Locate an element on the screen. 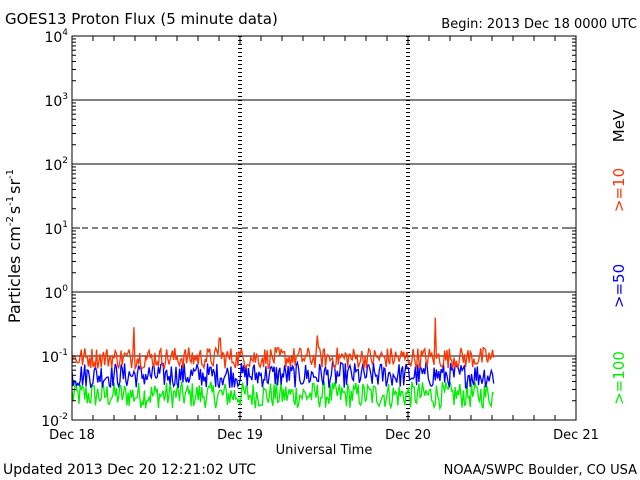 The image size is (640, 480). legend-ge100: >=100 is located at coordinates (619, 378).